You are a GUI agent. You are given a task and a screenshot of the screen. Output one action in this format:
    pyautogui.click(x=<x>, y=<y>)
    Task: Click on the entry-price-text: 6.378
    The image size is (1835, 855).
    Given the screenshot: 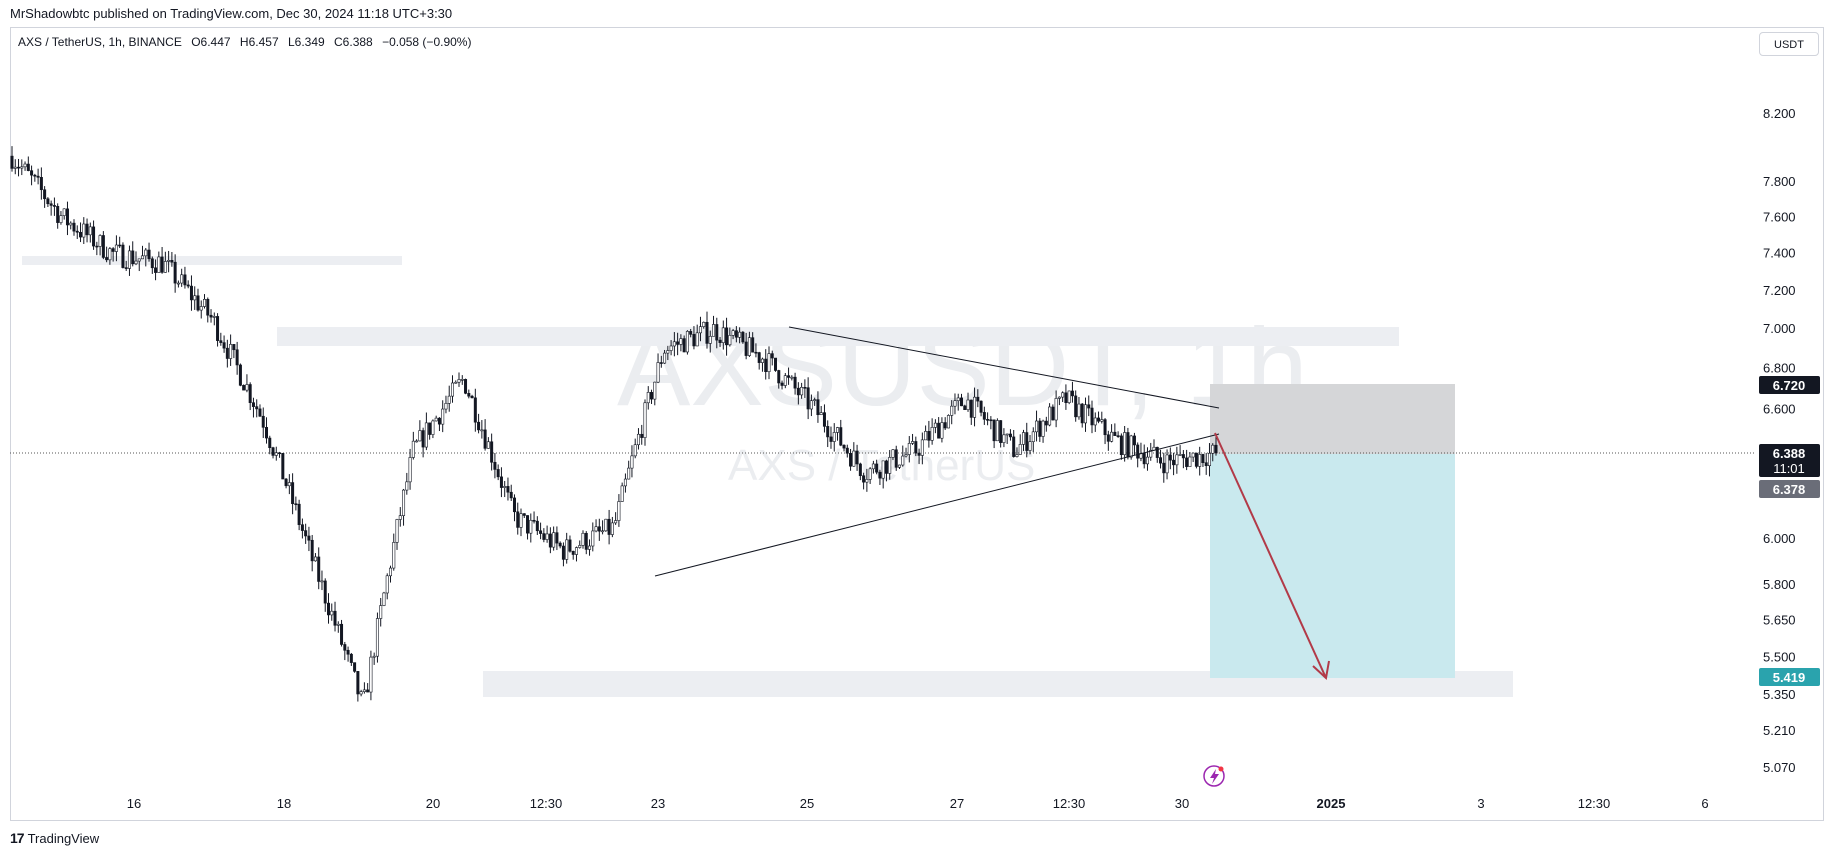 What is the action you would take?
    pyautogui.click(x=1789, y=489)
    